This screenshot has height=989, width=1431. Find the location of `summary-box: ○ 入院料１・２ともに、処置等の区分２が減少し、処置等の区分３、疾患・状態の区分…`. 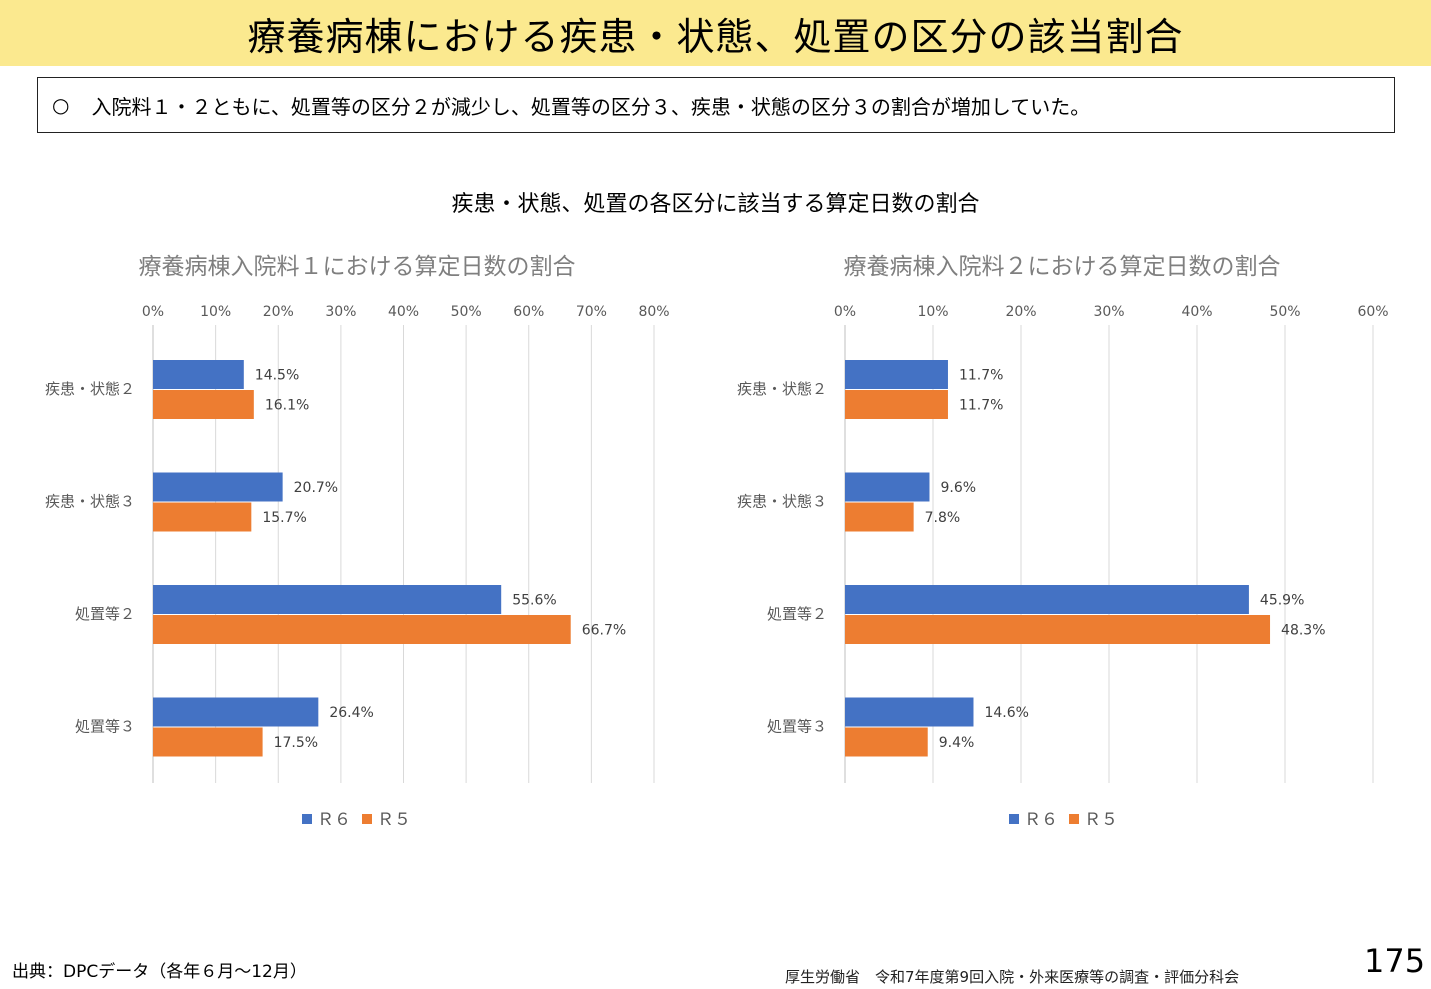

summary-box: ○ 入院料１・２ともに、処置等の区分２が減少し、処置等の区分３、疾患・状態の区分… is located at coordinates (716, 105).